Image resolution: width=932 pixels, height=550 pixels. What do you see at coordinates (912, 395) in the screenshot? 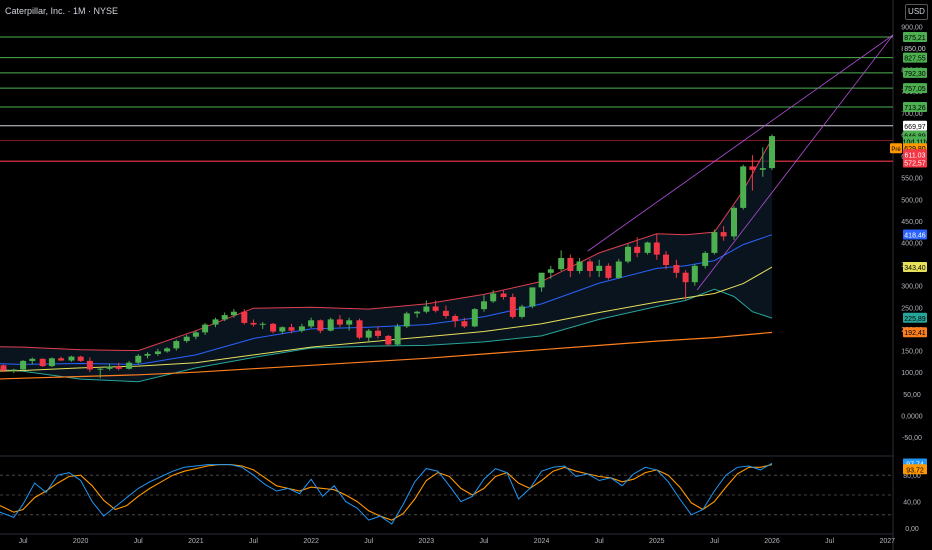
I see `price-tick-label: 50,00` at bounding box center [912, 395].